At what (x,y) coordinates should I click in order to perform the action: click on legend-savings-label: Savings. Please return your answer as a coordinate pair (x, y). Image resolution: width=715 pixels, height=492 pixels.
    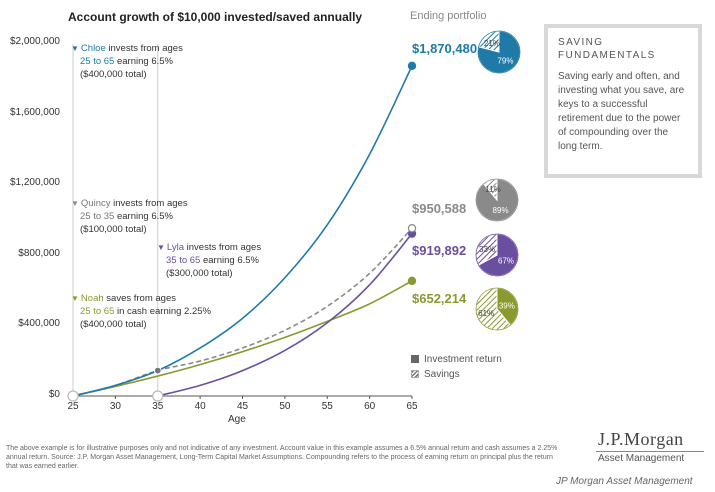
    Looking at the image, I should click on (442, 374).